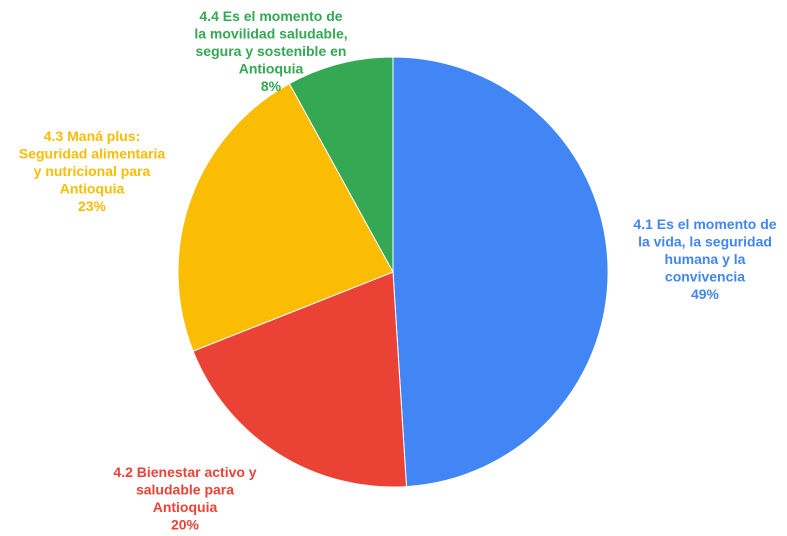 This screenshot has width=787, height=536. What do you see at coordinates (271, 86) in the screenshot?
I see `slice-percent-label: 8%` at bounding box center [271, 86].